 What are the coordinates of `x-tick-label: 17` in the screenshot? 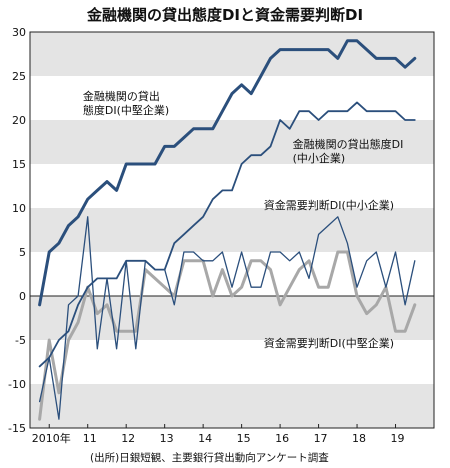 It's located at (321, 438).